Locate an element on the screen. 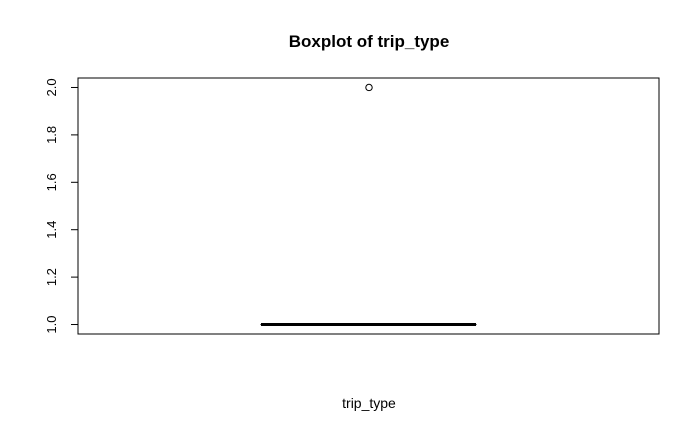 The width and height of the screenshot is (700, 432). y-tick-label: 1.4 is located at coordinates (51, 230).